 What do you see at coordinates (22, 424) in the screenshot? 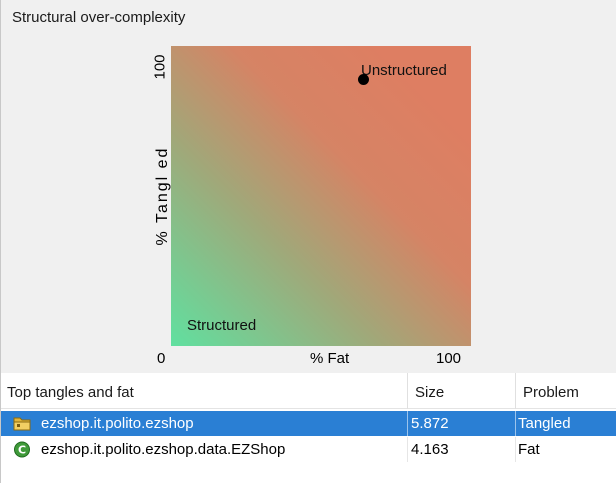
I see `package-folder-icon` at bounding box center [22, 424].